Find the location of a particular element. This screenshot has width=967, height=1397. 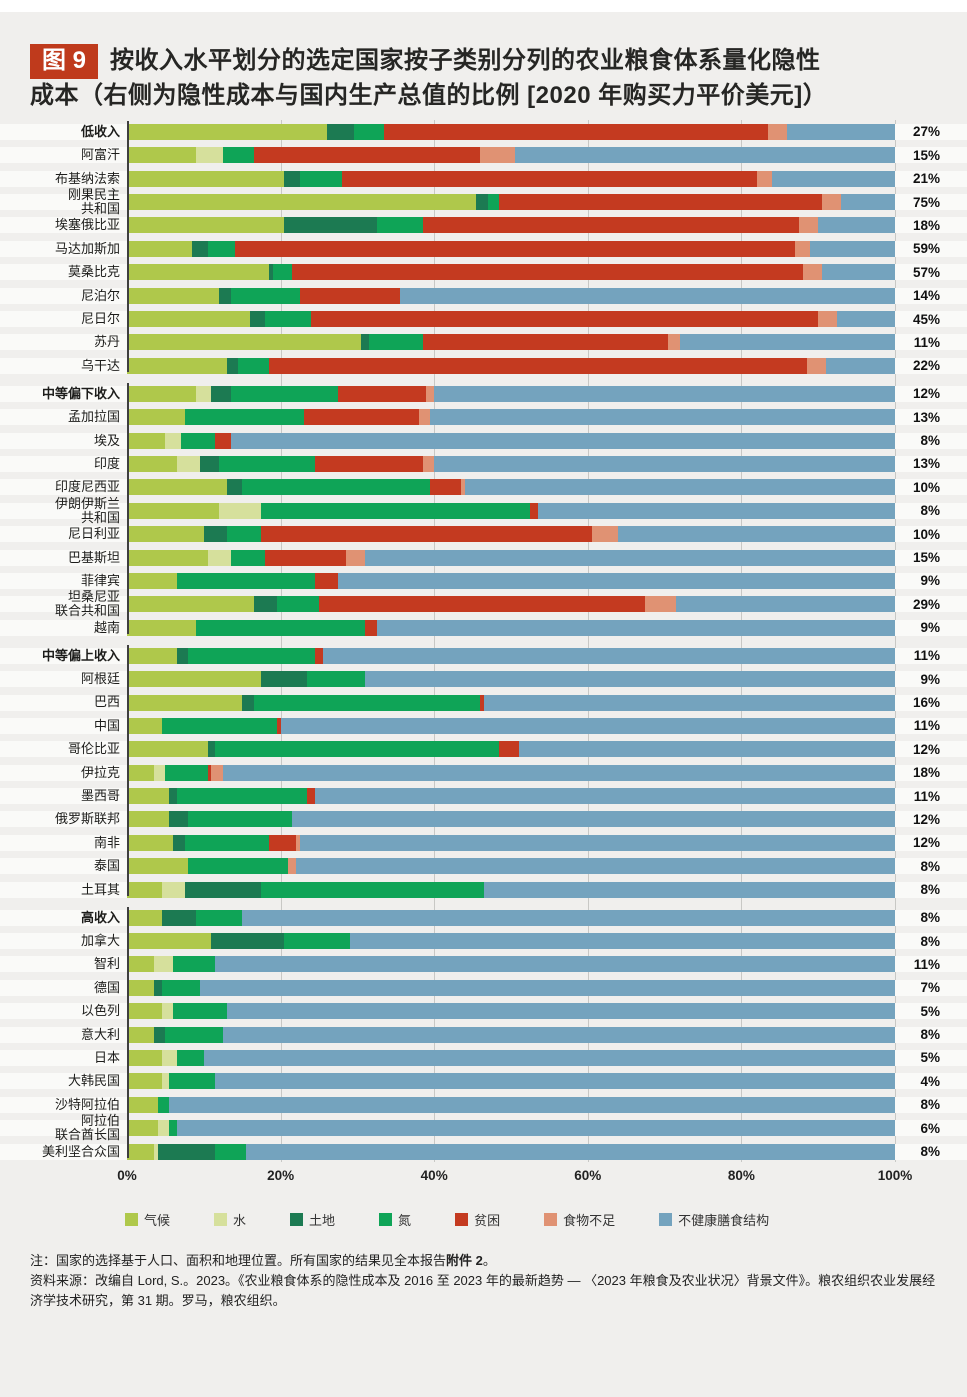

chart-row: 刚果民主 共和国 75% is located at coordinates (483, 202).